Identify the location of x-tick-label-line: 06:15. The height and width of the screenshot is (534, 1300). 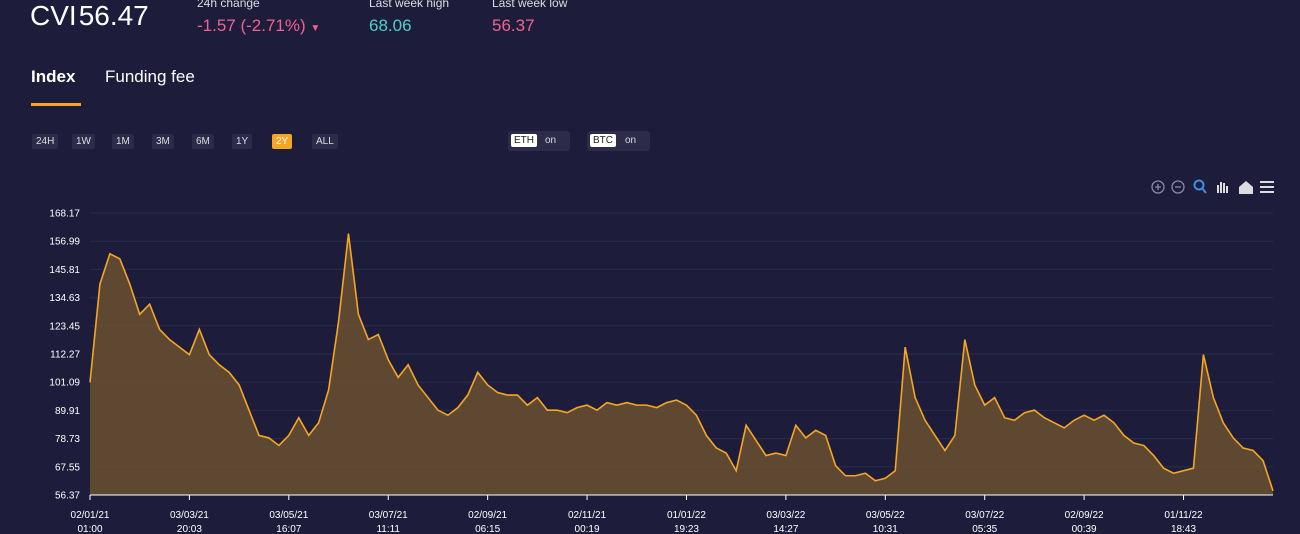
(487, 529).